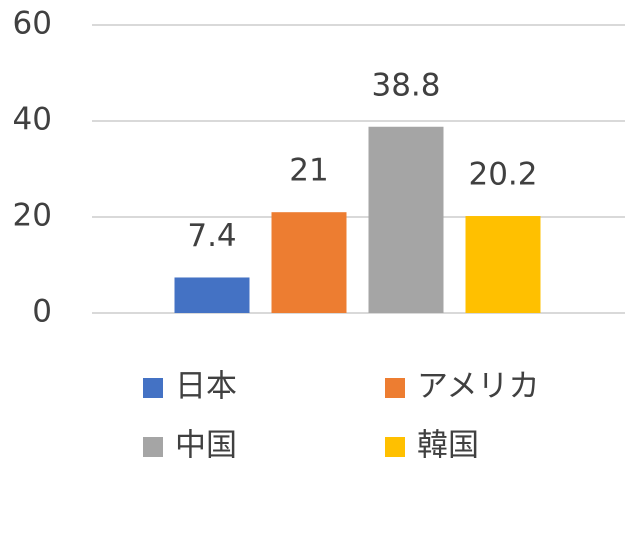 The width and height of the screenshot is (642, 537). I want to click on legend-label: アメリカ, so click(478, 387).